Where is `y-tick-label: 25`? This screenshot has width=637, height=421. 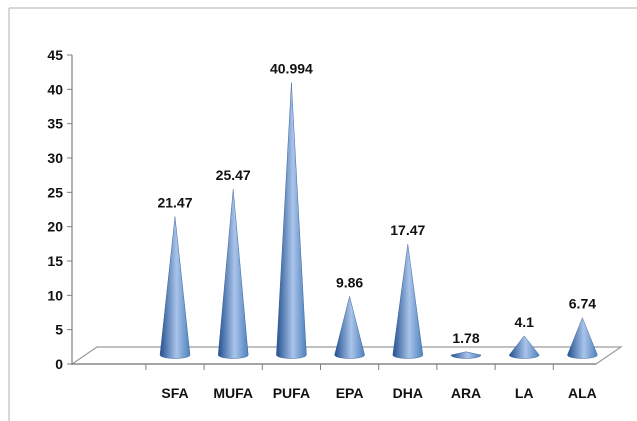
y-tick-label: 25 is located at coordinates (55, 192).